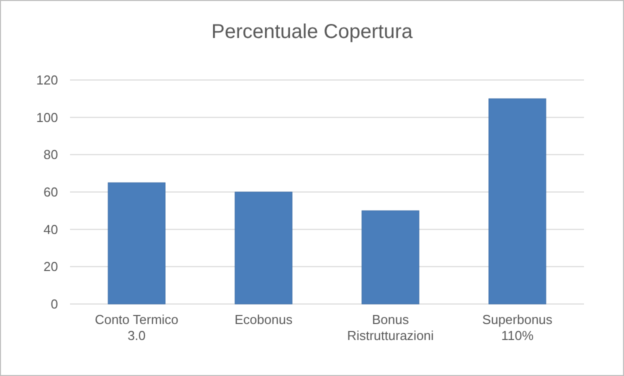  I want to click on x-tick-label: Conto Termico 3.0, so click(136, 327).